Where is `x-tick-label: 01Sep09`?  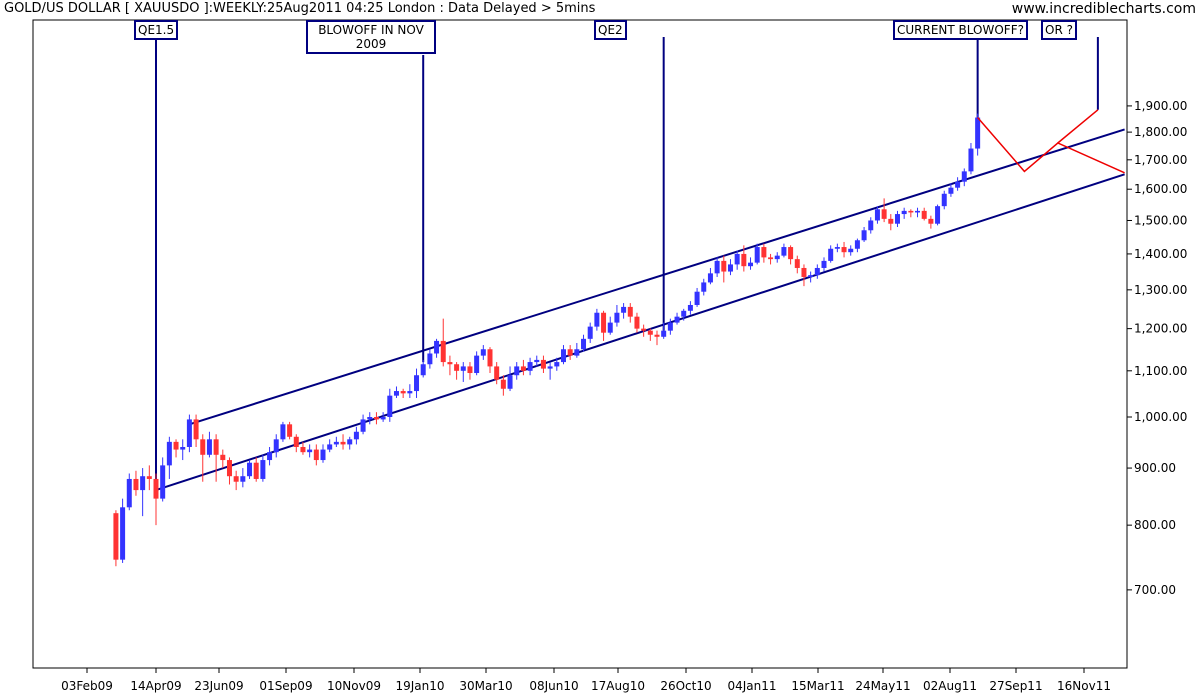
x-tick-label: 01Sep09 is located at coordinates (285, 686).